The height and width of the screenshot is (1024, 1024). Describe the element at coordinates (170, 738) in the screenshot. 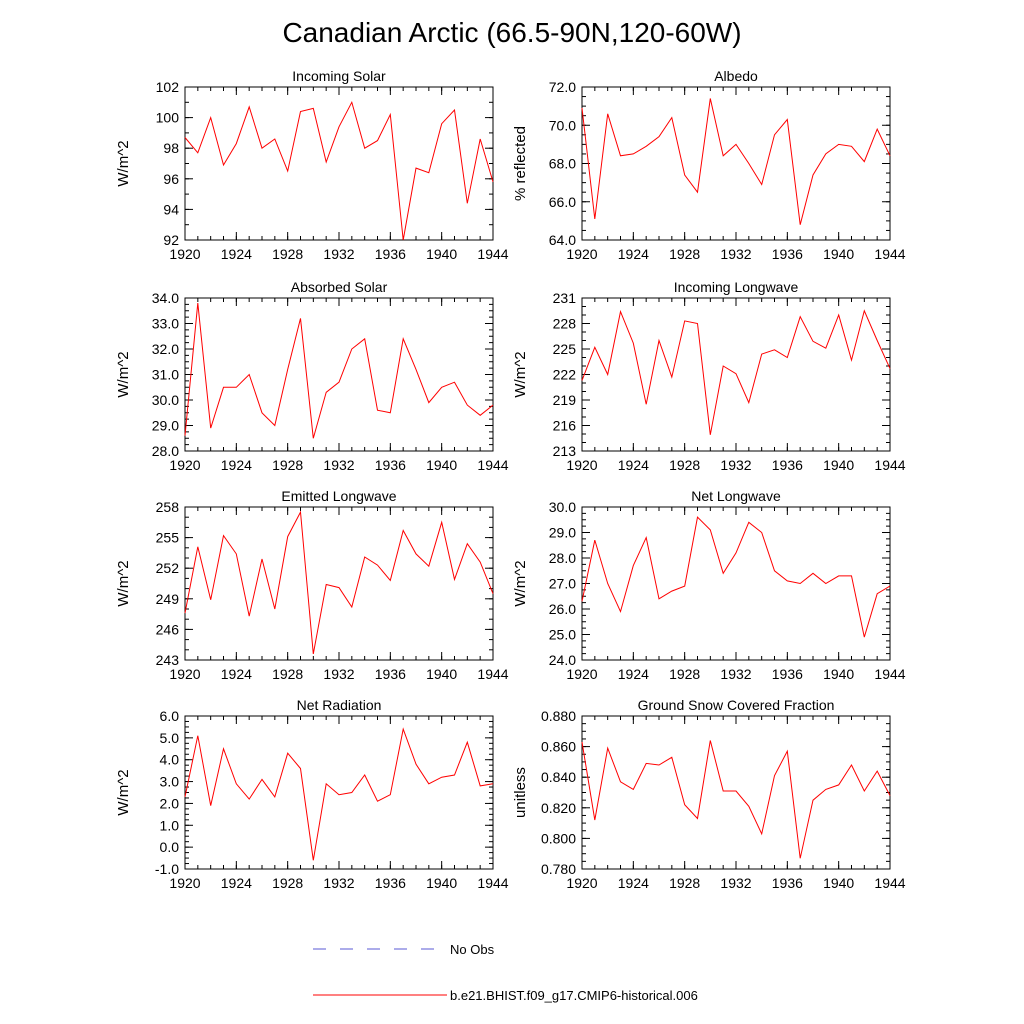

I see `y-tick-label: 5.0` at that location.